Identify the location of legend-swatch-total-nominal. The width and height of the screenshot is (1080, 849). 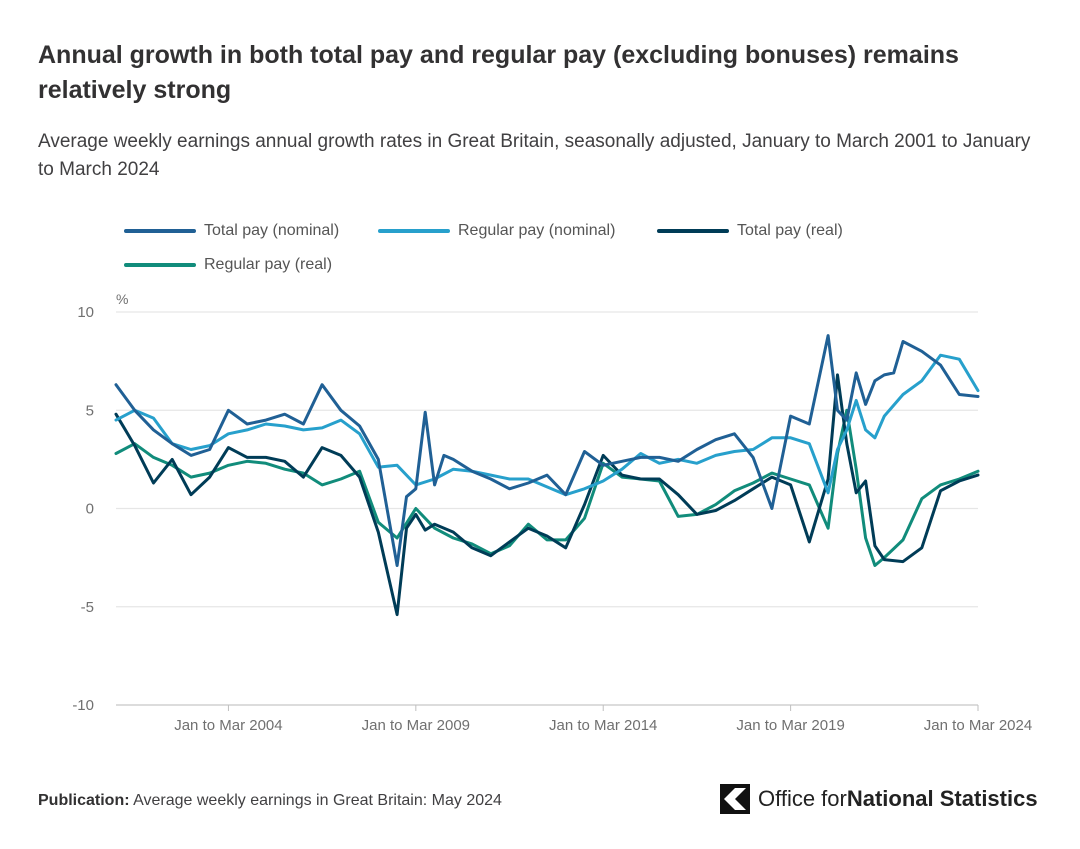
(160, 231).